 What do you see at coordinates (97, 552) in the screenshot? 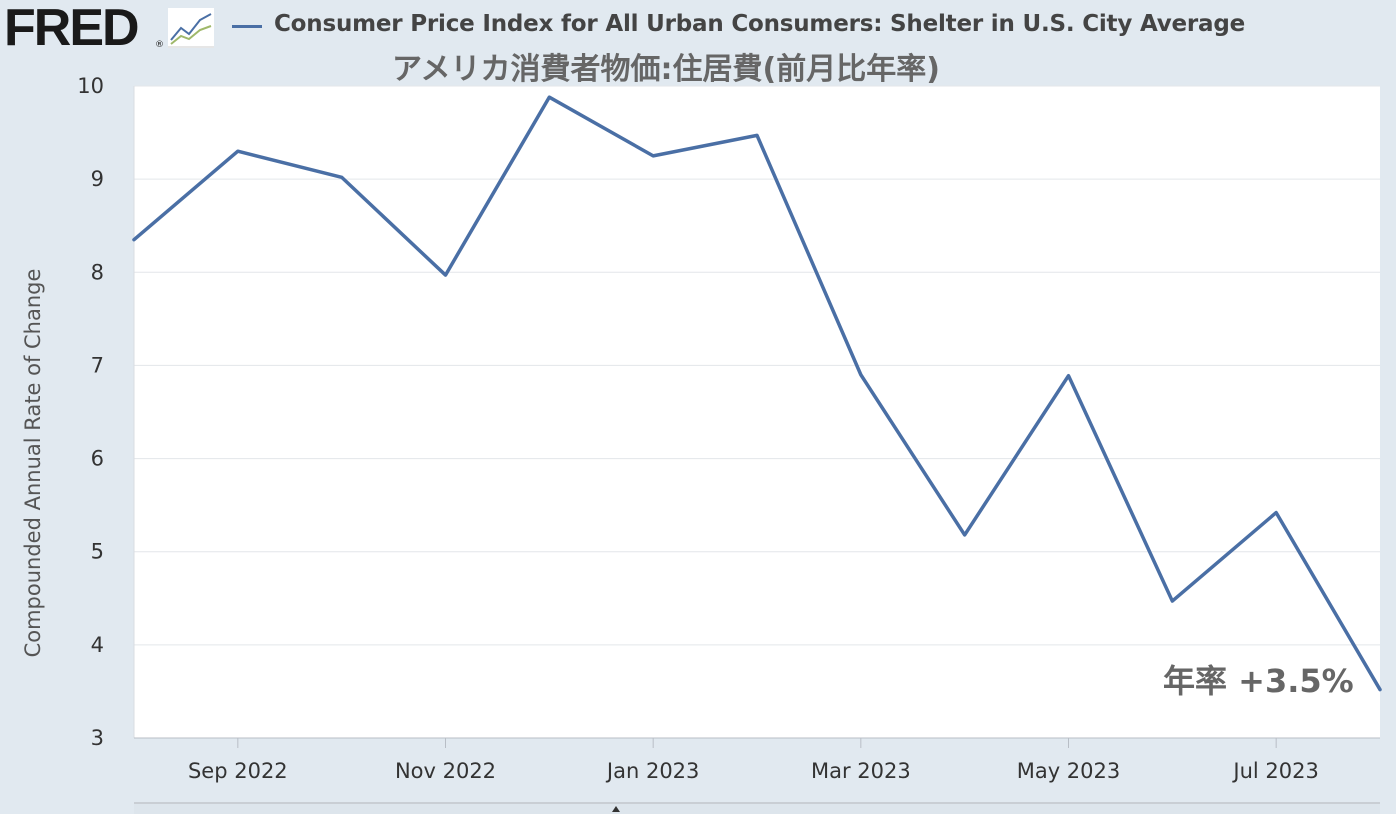
I see `y-tick-label: 5` at bounding box center [97, 552].